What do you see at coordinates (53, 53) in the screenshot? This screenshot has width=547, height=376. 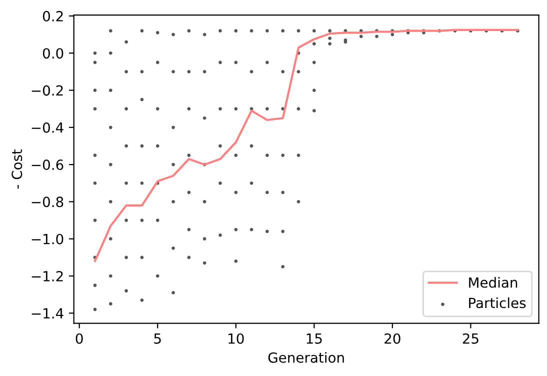 I see `y-tick-label: 0.0` at bounding box center [53, 53].